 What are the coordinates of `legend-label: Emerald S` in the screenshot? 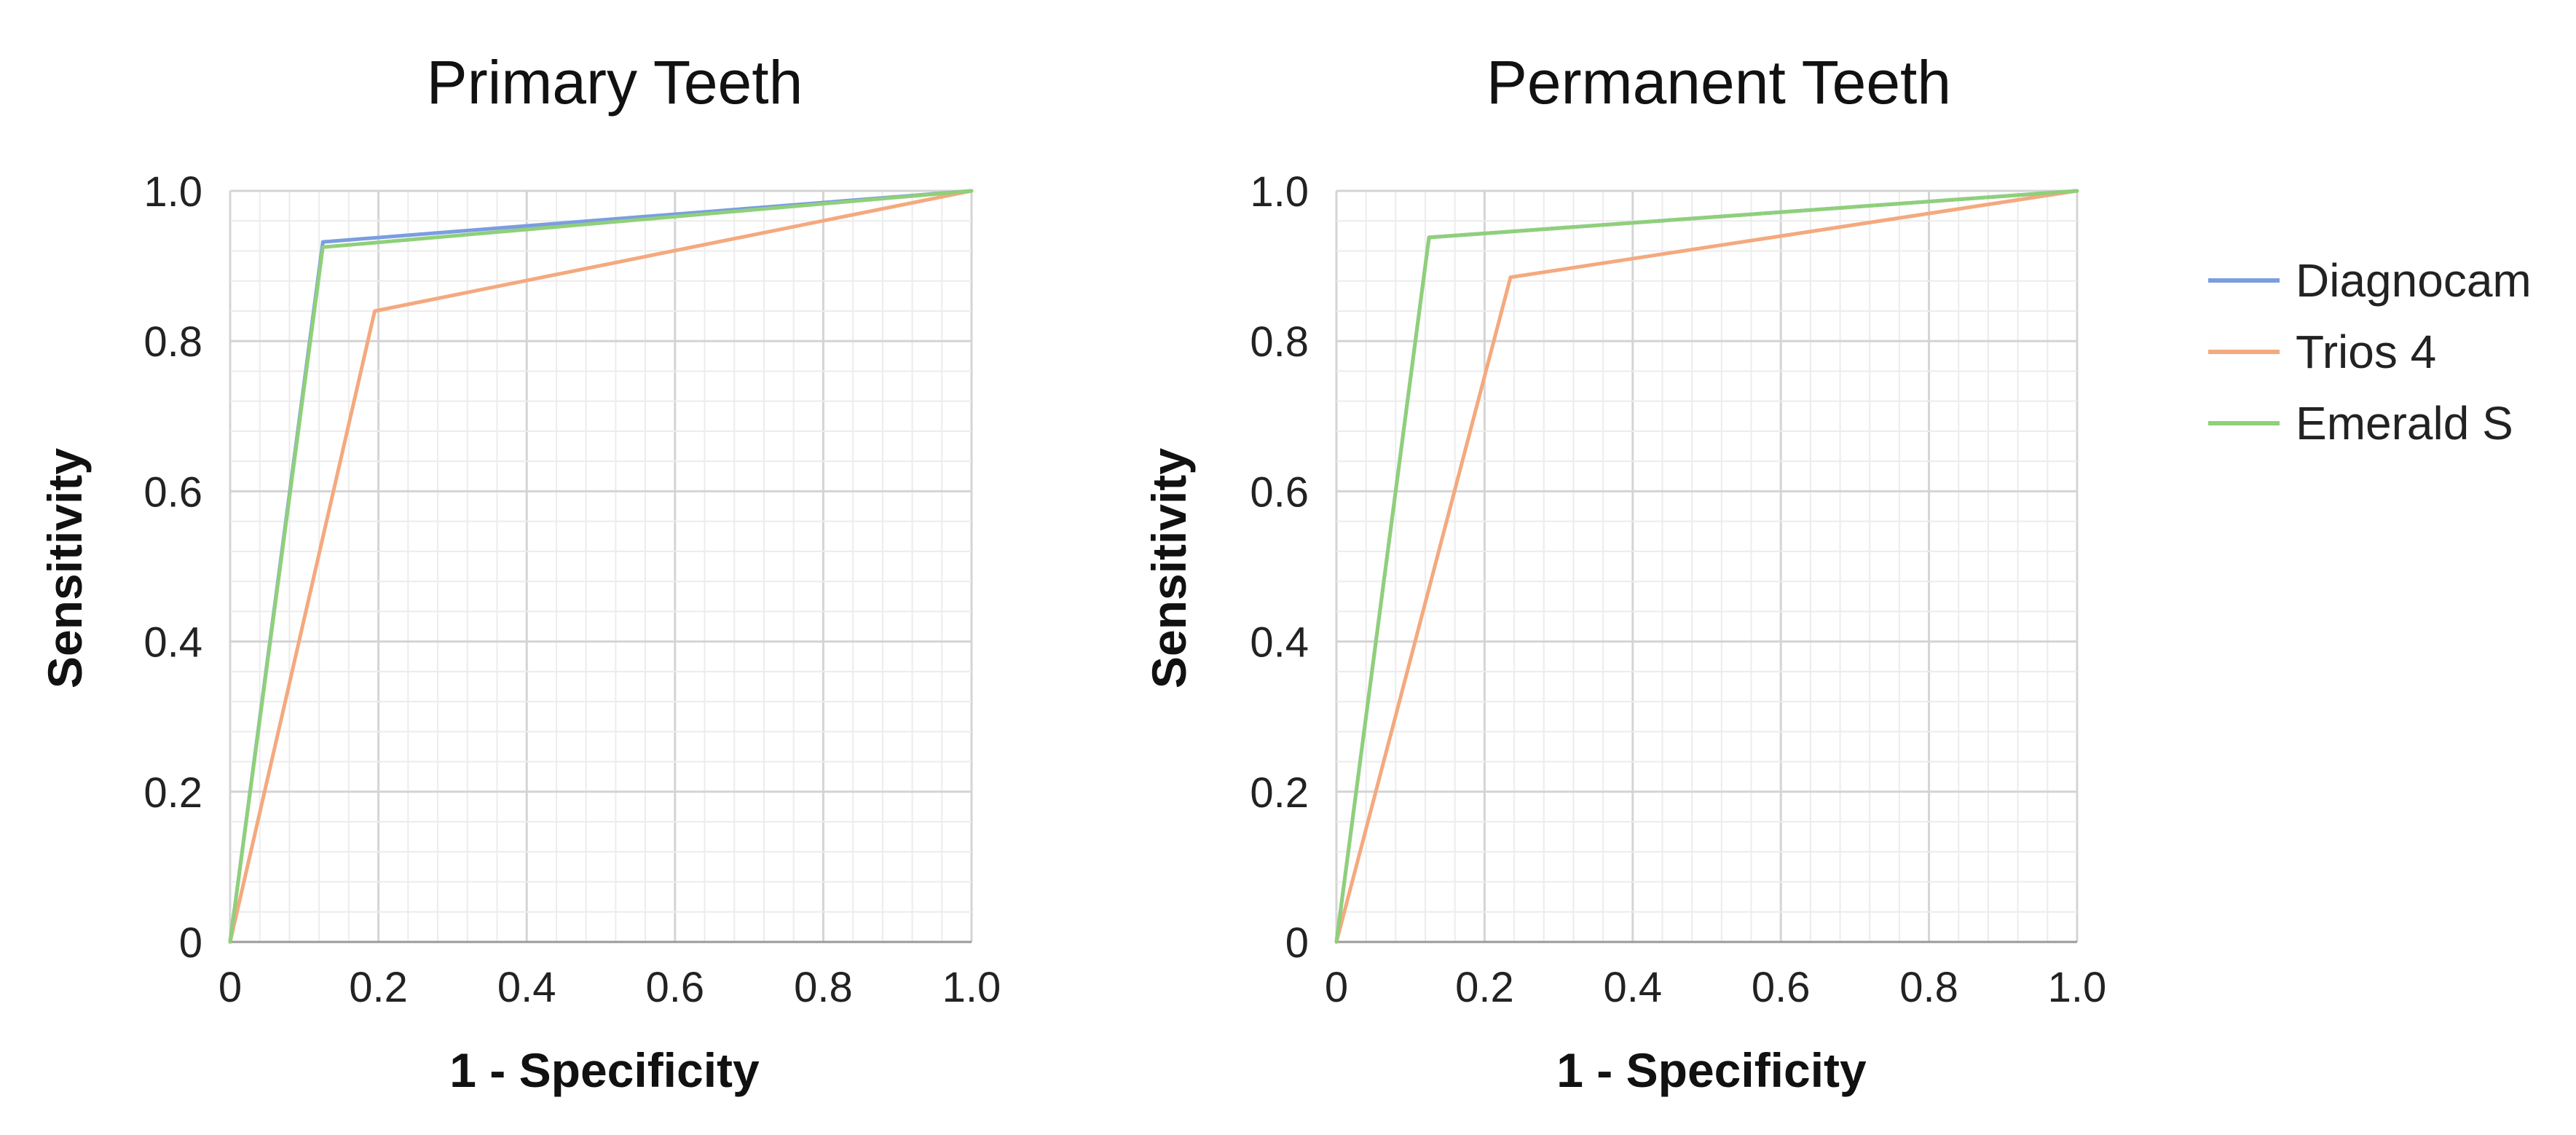 It's located at (2404, 423).